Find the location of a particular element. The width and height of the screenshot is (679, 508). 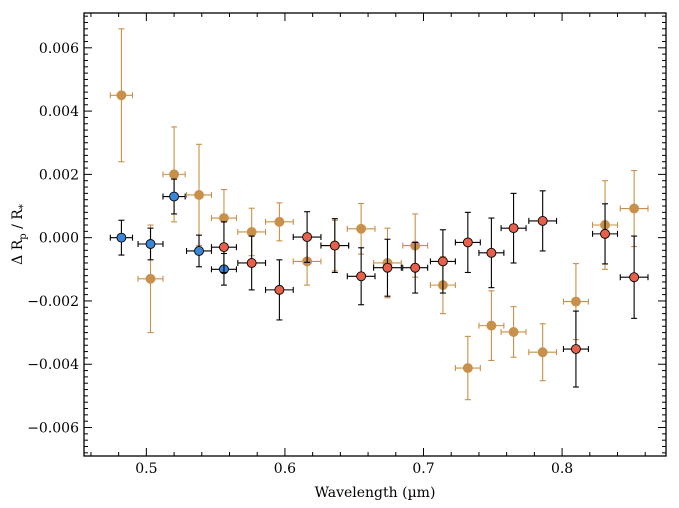

y-axis-title: Δ Rp / R* is located at coordinates (19, 234).